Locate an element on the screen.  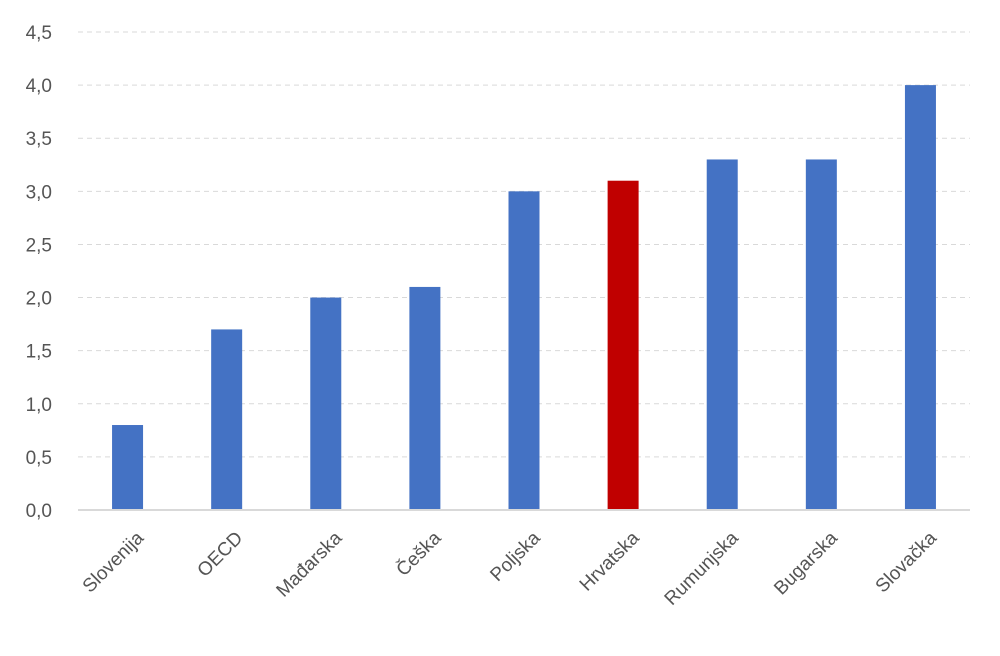
x-category-label: Rumunjska is located at coordinates (702, 568).